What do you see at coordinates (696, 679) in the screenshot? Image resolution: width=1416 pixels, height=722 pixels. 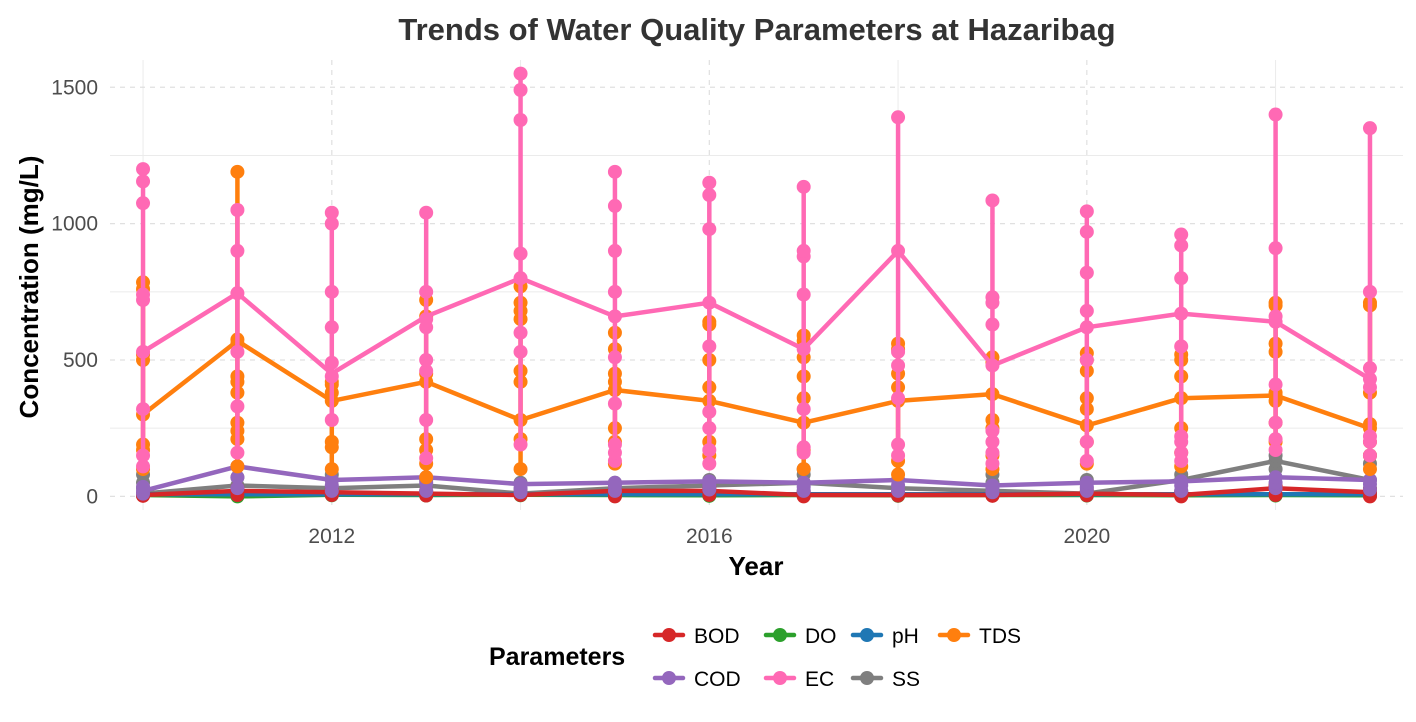 I see `legend-item-cod: COD` at bounding box center [696, 679].